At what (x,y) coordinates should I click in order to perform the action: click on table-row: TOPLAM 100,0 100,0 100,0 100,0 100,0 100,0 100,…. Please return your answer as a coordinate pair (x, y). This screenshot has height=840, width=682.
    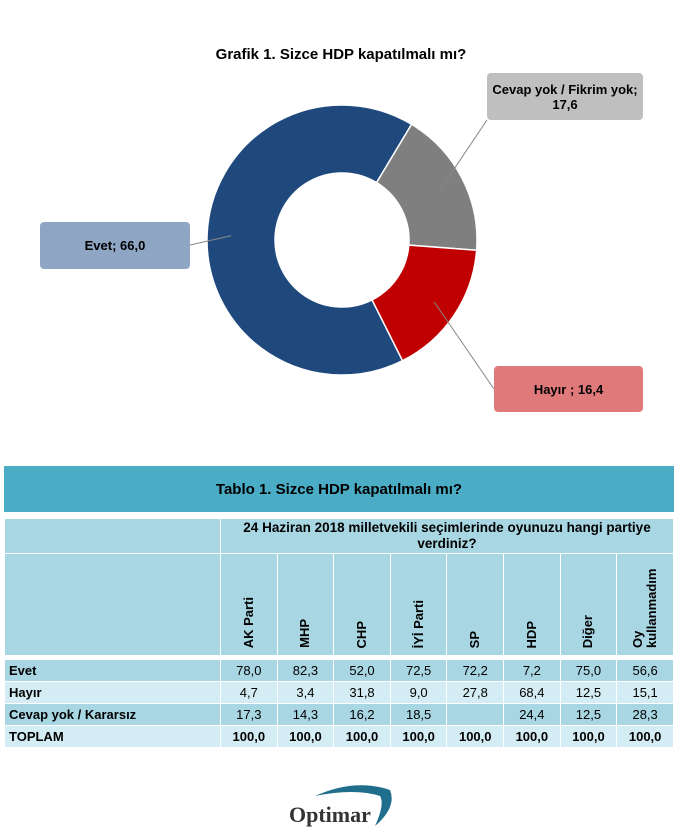
    Looking at the image, I should click on (339, 736).